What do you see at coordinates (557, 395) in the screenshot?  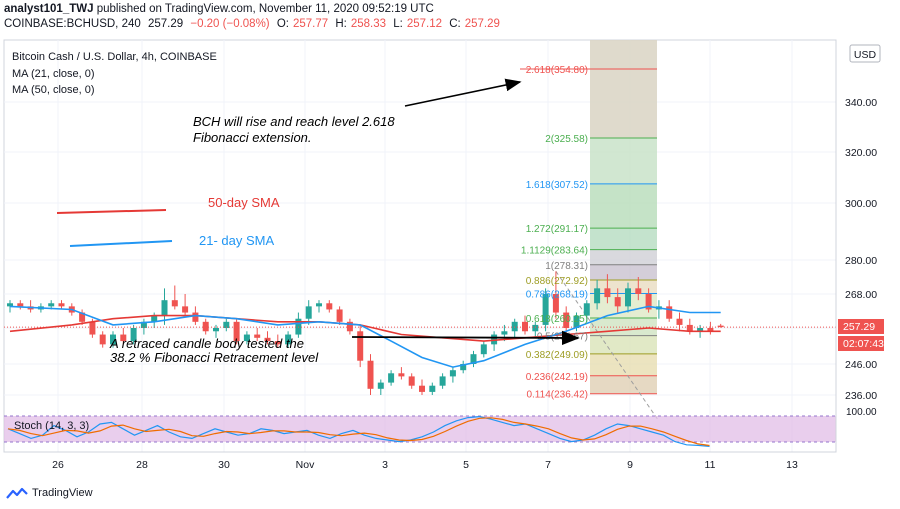 I see `fib-level-label: 0.114(236.42)` at bounding box center [557, 395].